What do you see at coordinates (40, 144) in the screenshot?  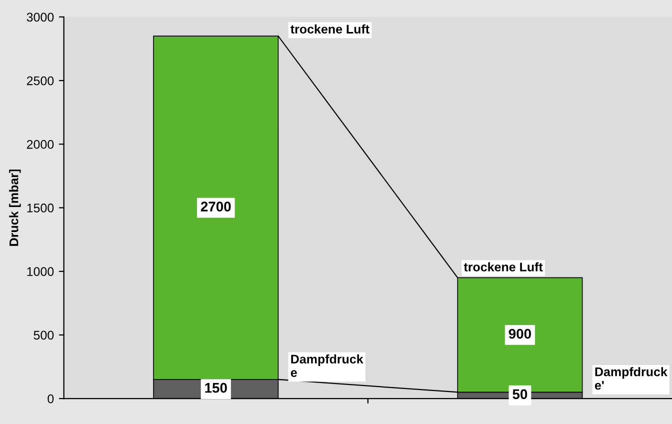 I see `y-tick-label: 2000` at bounding box center [40, 144].